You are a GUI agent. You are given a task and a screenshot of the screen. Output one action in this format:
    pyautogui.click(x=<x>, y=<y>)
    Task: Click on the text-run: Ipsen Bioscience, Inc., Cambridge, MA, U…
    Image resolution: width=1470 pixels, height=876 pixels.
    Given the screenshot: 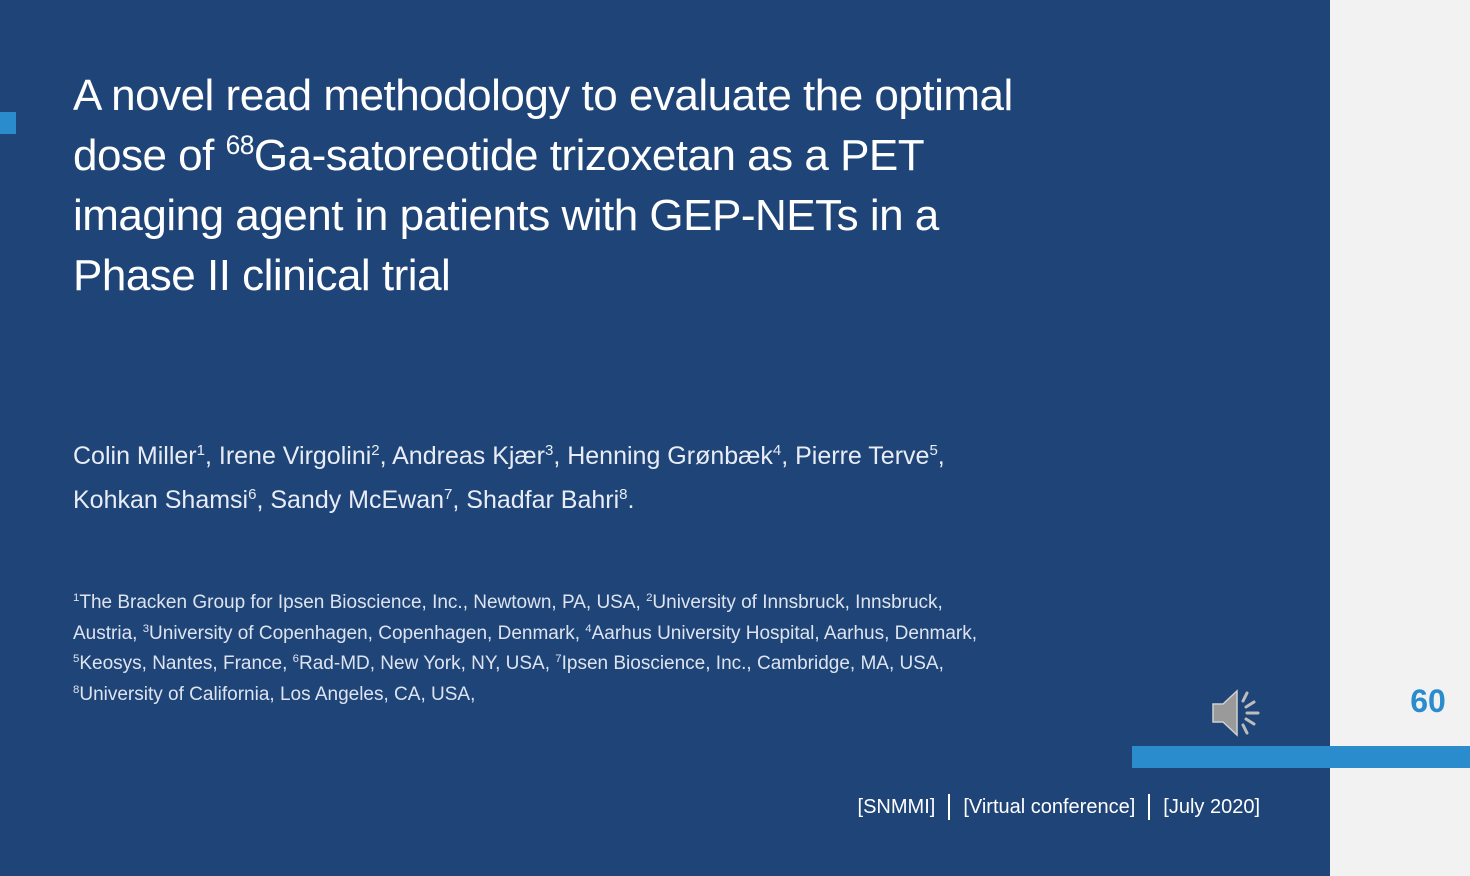 What is the action you would take?
    pyautogui.click(x=752, y=663)
    